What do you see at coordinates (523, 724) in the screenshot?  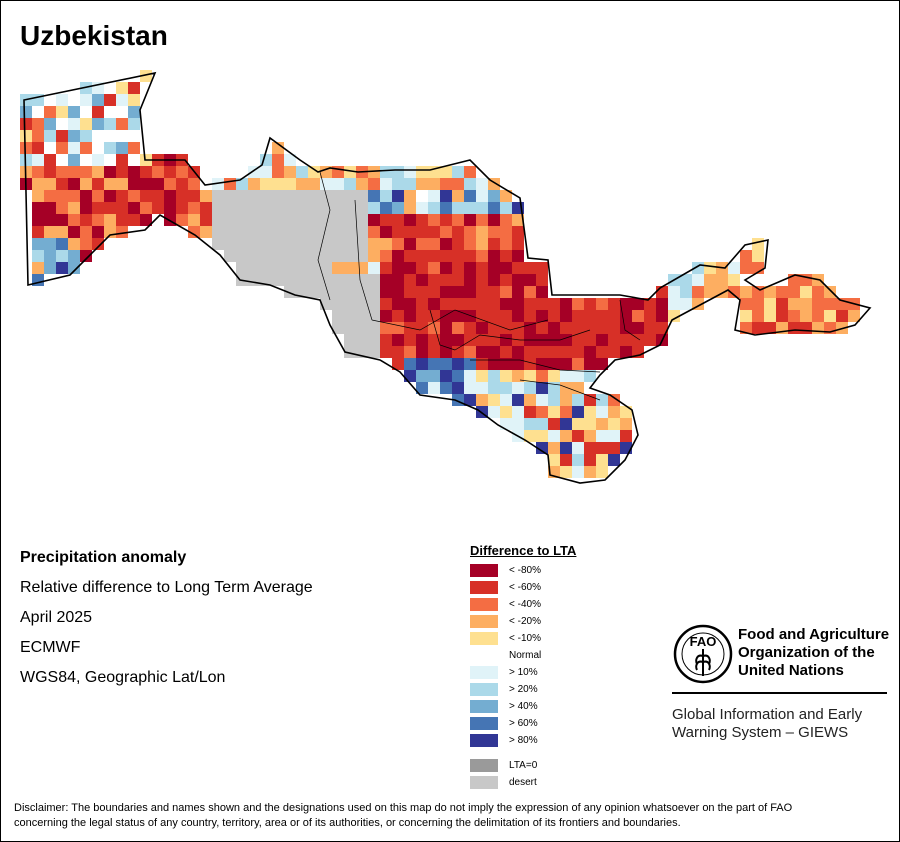 I see `legend-item-9: > 60%` at bounding box center [523, 724].